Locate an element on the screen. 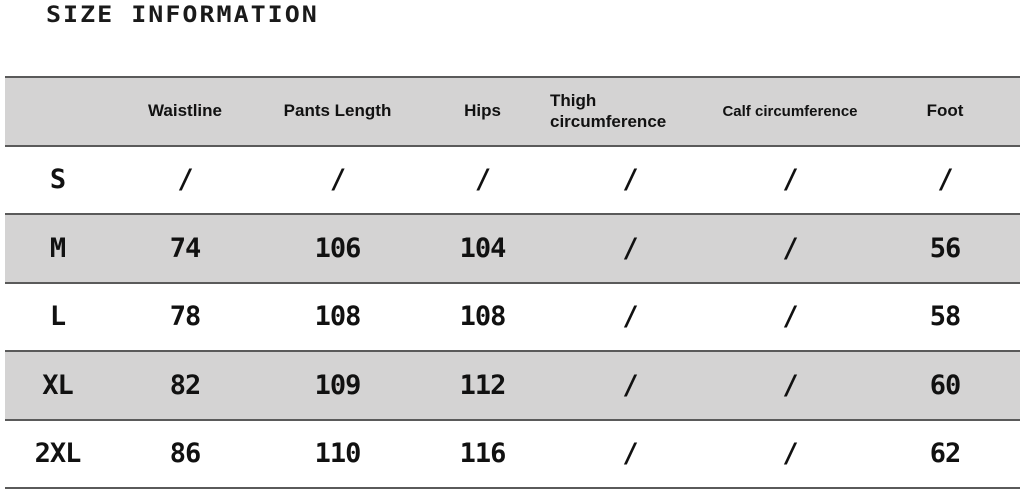 The width and height of the screenshot is (1029, 496). page-title: SIZE INFORMATION is located at coordinates (182, 14).